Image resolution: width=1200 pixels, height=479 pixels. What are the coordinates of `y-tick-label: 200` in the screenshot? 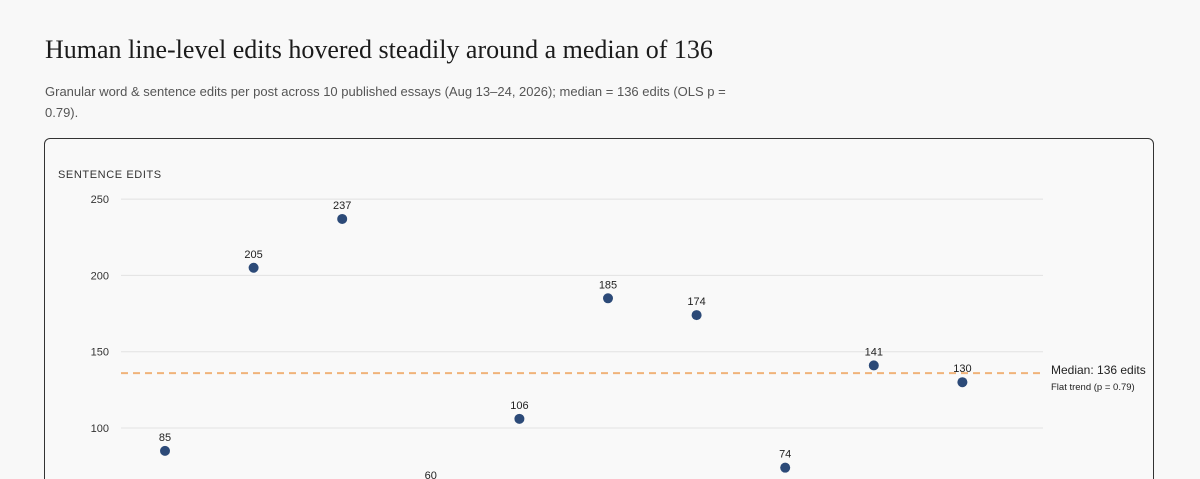 It's located at (100, 276).